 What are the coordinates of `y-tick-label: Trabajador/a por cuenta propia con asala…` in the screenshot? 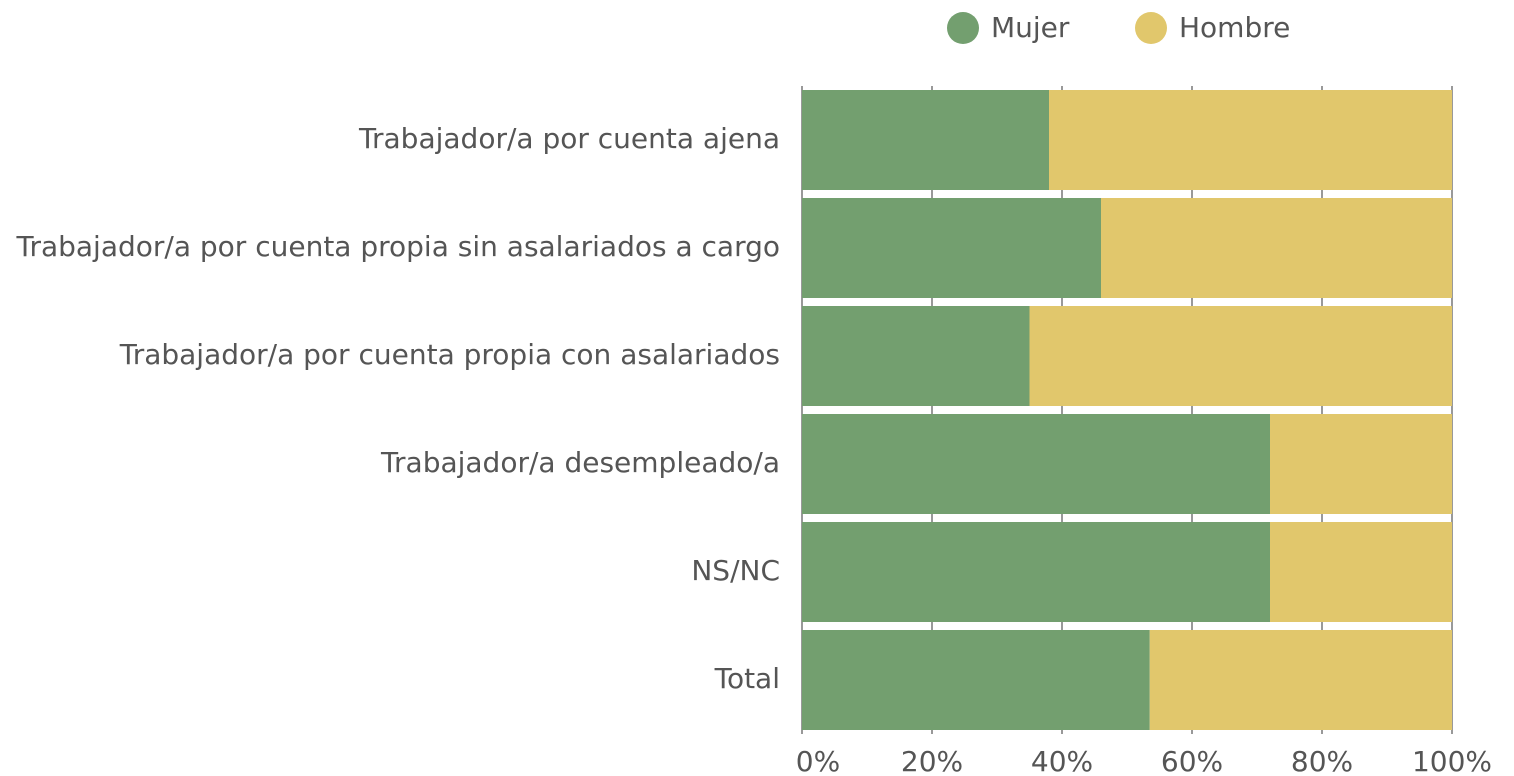 It's located at (449, 354).